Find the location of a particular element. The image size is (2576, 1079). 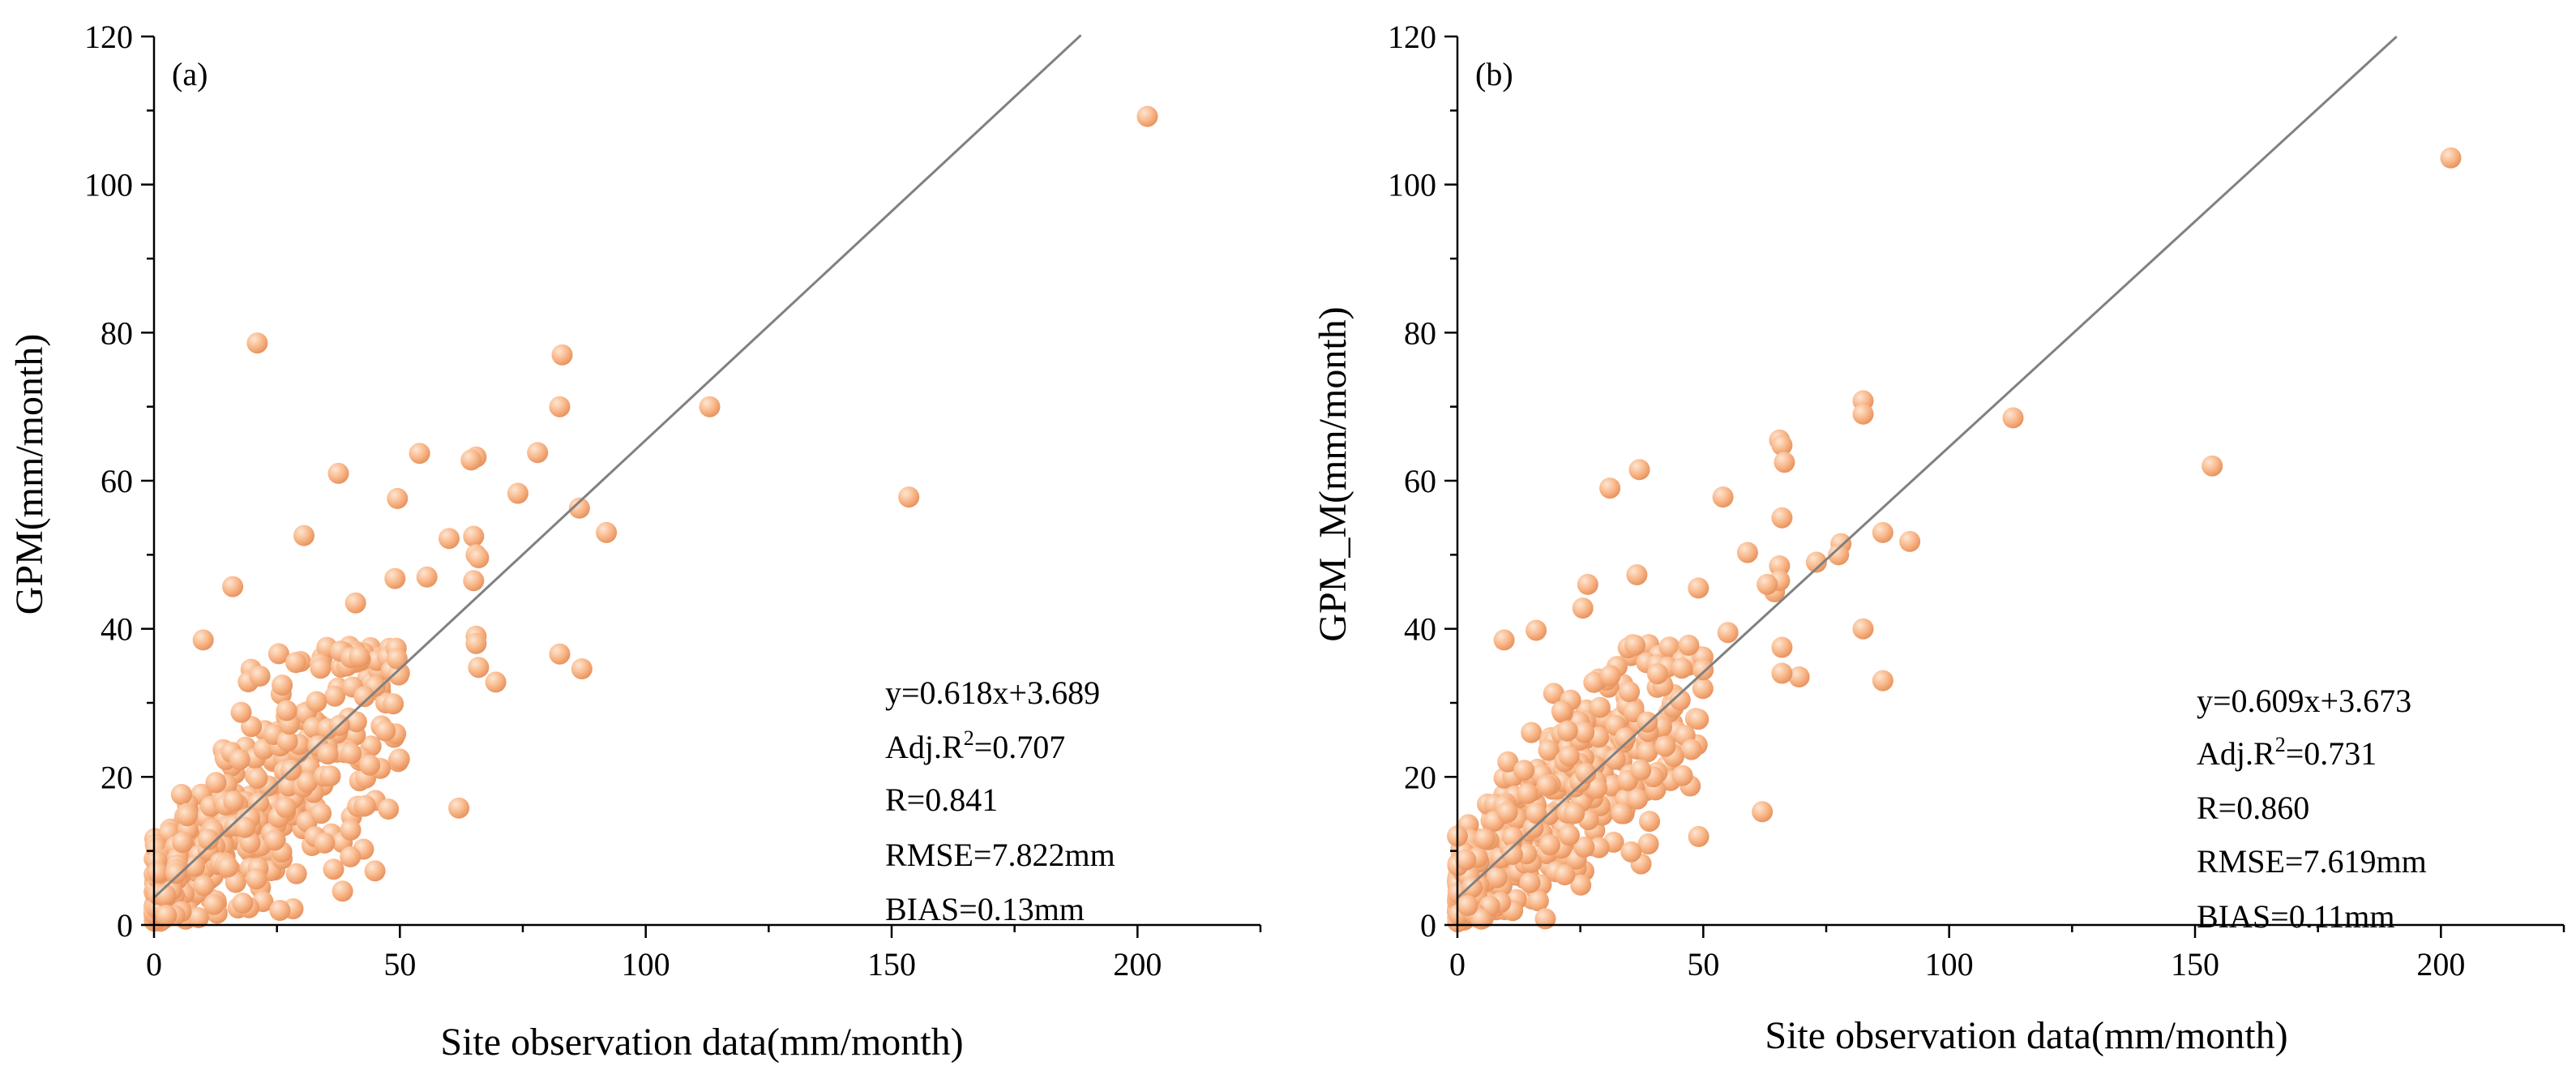

panel-label-a: (a) is located at coordinates (190, 74).